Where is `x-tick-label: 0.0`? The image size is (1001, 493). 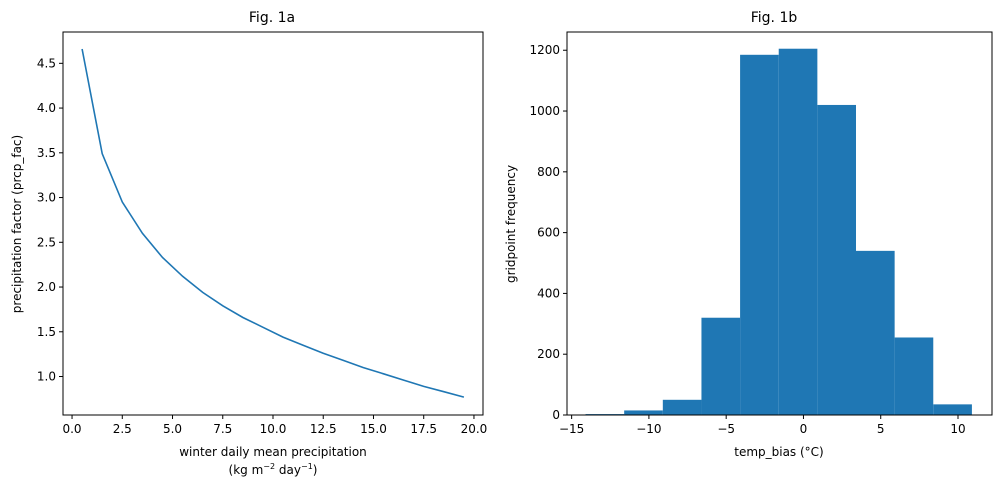 x-tick-label: 0.0 is located at coordinates (71, 429).